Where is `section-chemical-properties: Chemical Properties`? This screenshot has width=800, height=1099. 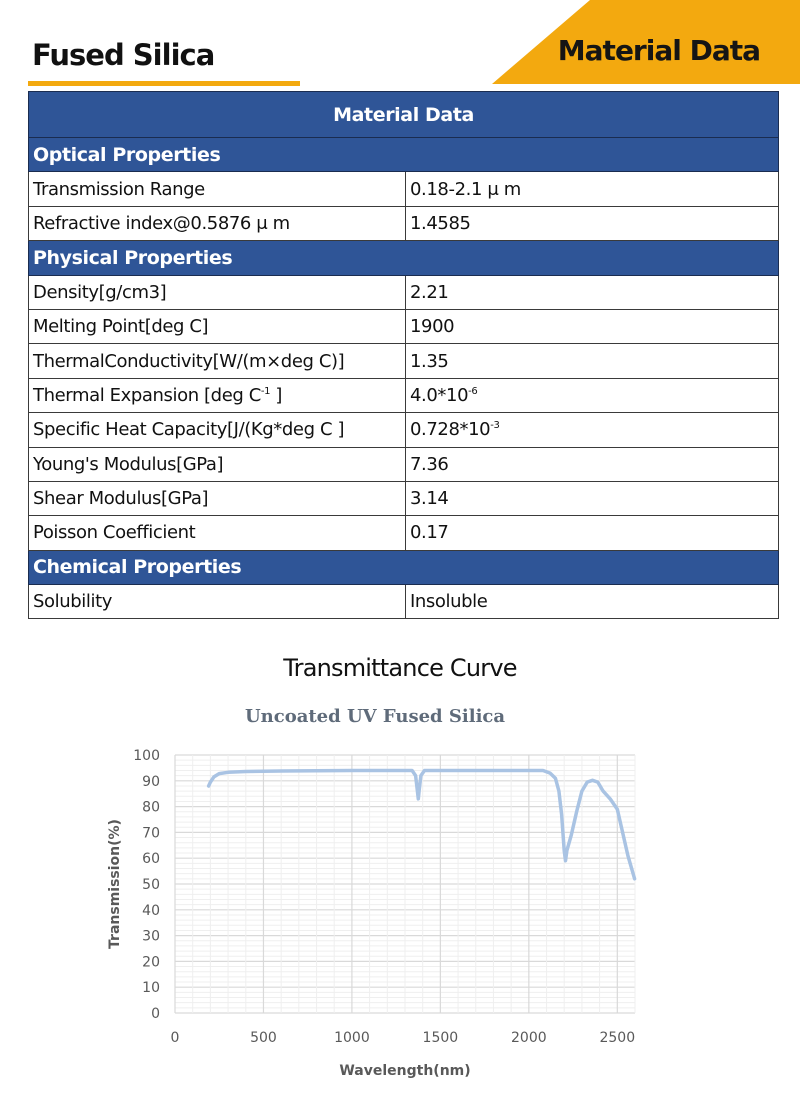 section-chemical-properties: Chemical Properties is located at coordinates (403, 567).